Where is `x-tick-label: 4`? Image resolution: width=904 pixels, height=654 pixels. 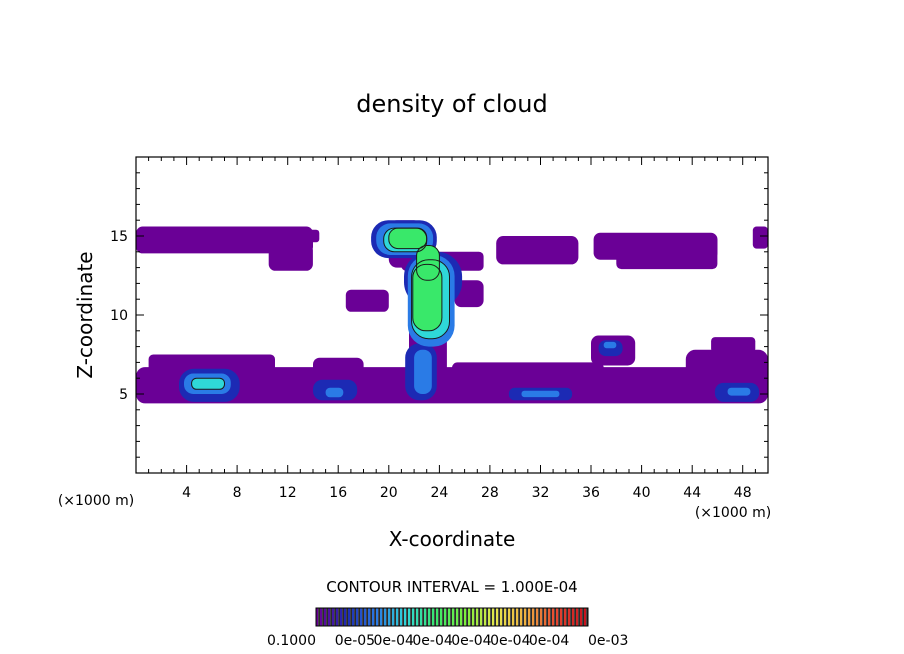
x-tick-label: 4 is located at coordinates (186, 493).